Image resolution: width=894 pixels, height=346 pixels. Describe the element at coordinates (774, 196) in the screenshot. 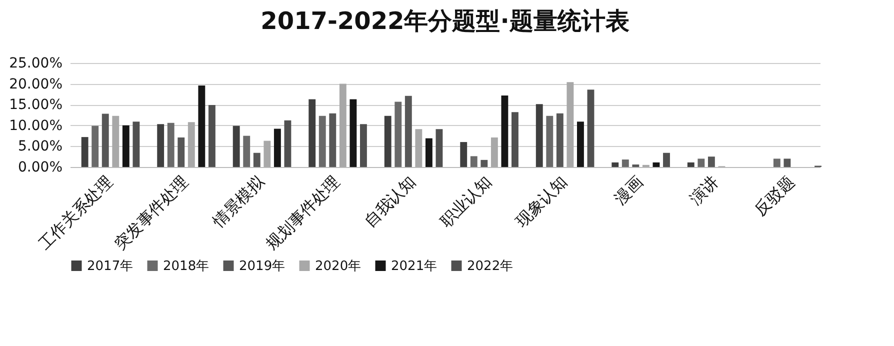

I see `x-tick-label: 反驳题` at that location.